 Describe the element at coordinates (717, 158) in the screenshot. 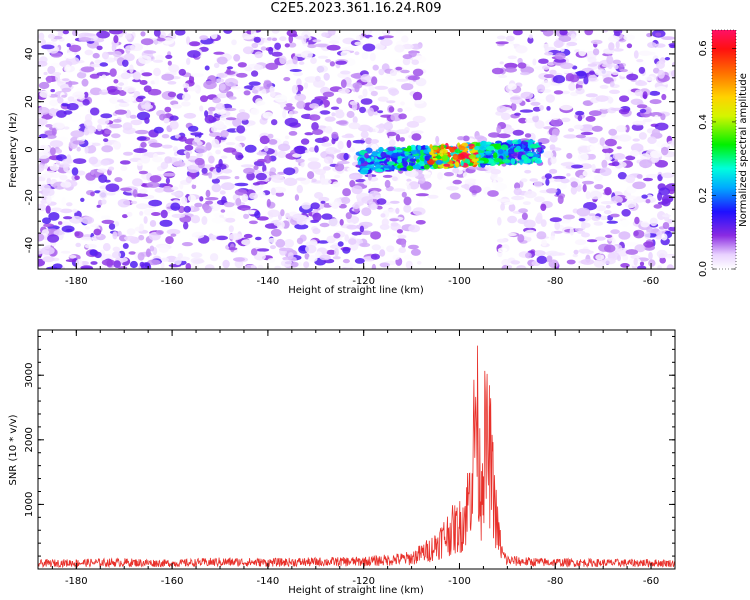

I see `colorbar-ticks: 0.0 0.2 0.4 0.6` at that location.